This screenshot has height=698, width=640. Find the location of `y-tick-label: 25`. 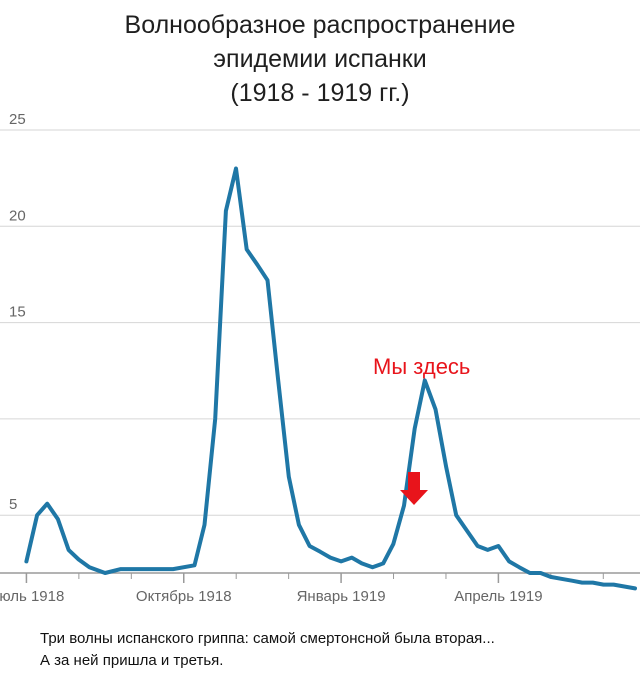

y-tick-label: 25 is located at coordinates (17, 119).